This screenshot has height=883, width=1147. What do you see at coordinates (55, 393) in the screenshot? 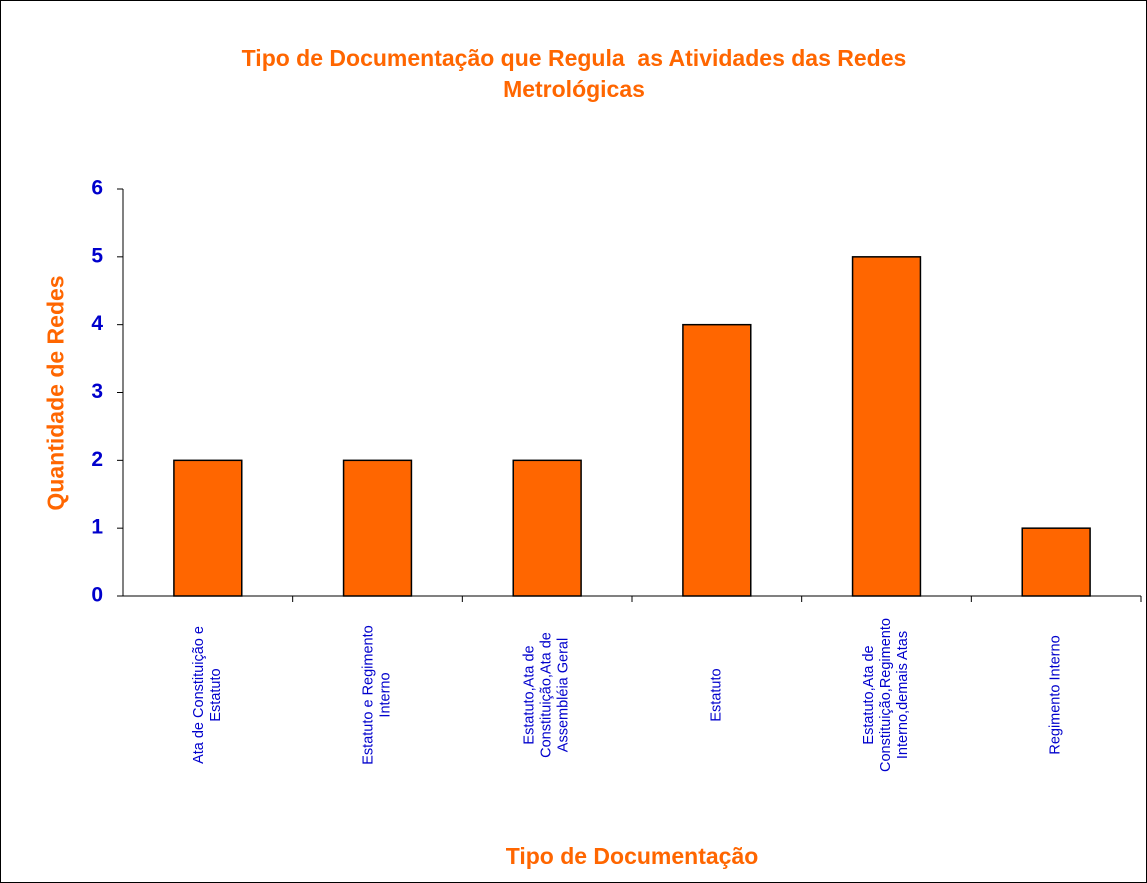
I see `y-axis-label: Quantidade de Redes` at bounding box center [55, 393].